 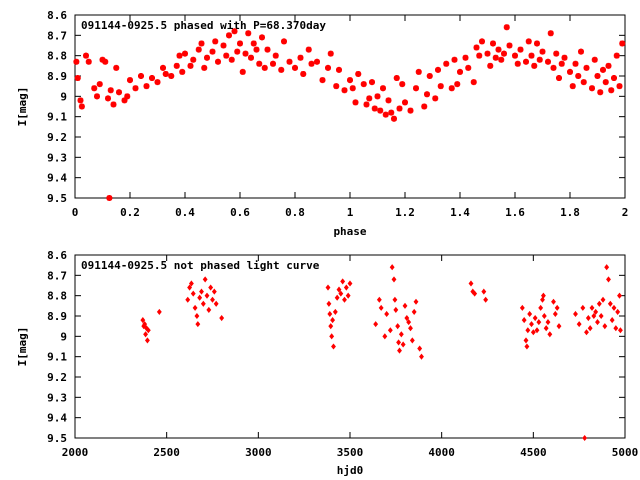 I want to click on y-tick-label: 8.6, so click(x=57, y=255).